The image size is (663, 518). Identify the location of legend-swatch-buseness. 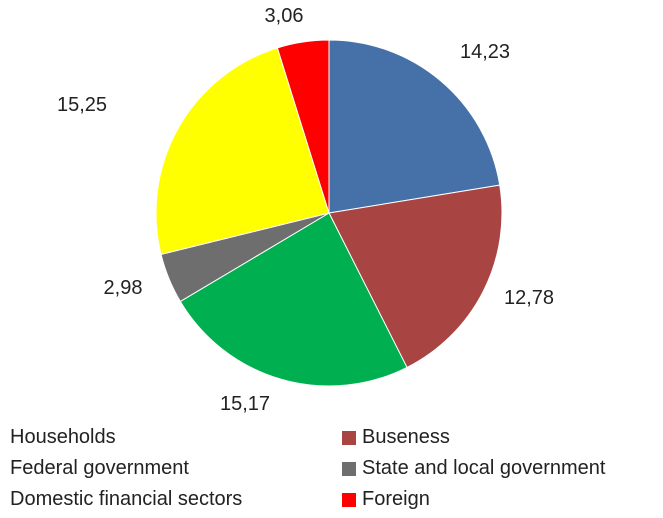
(349, 437).